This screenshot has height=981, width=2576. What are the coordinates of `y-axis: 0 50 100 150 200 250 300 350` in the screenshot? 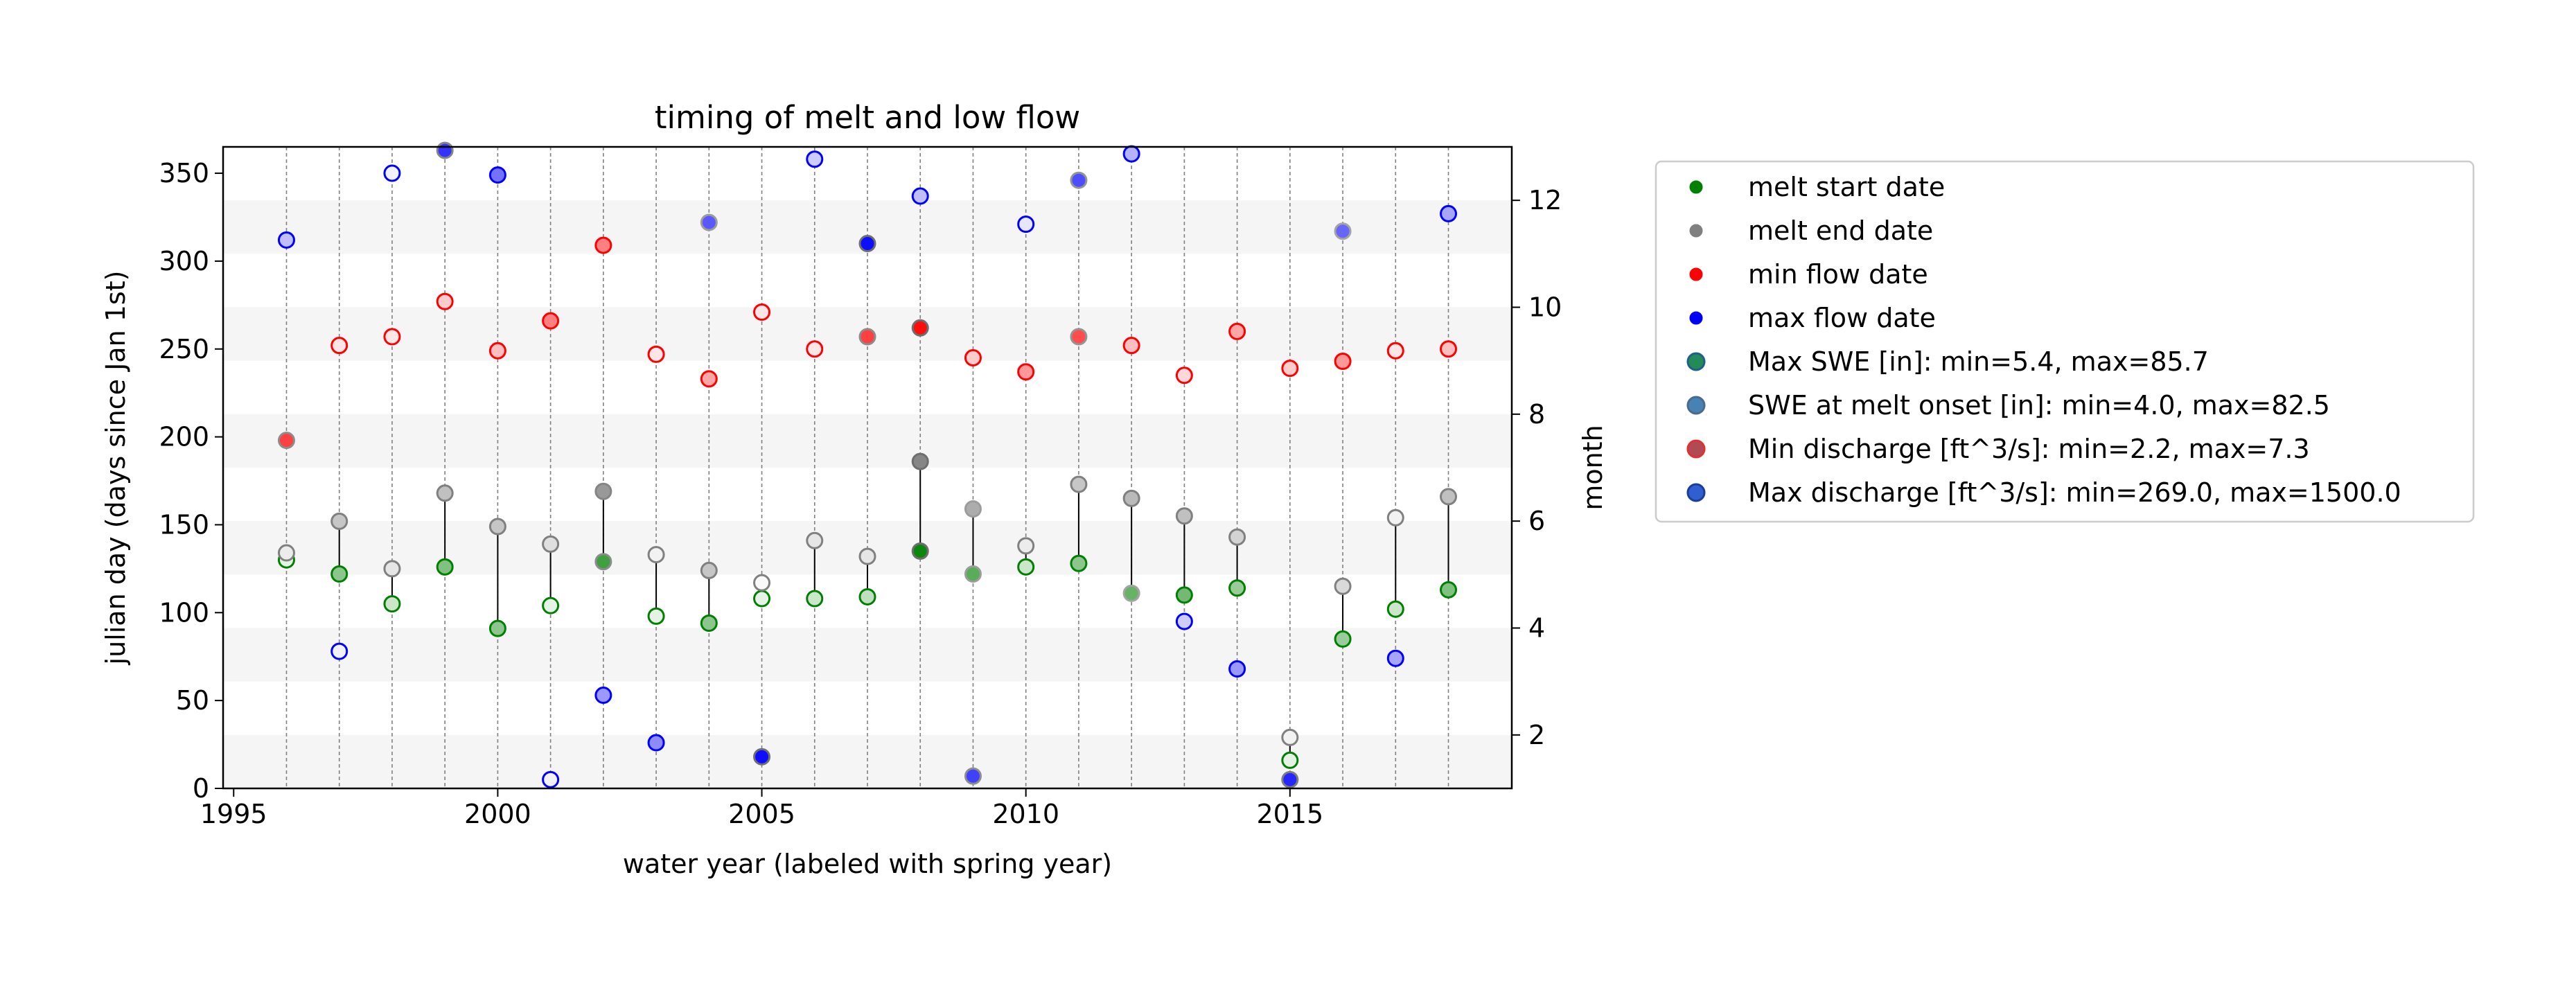 It's located at (191, 481).